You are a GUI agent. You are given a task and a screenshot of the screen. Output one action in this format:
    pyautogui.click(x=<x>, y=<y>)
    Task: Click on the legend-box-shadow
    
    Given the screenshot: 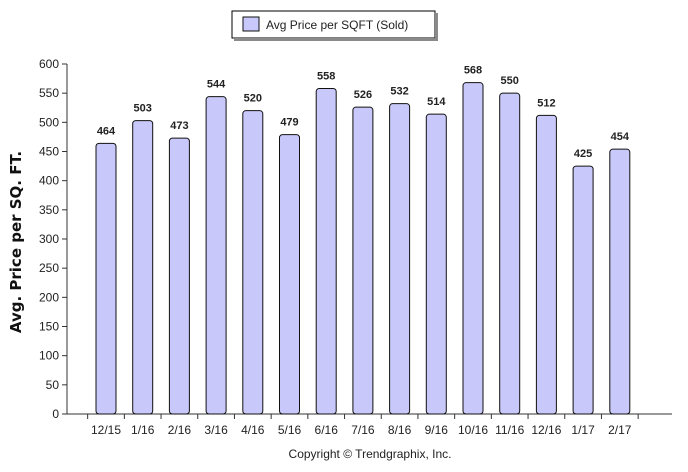 What is the action you would take?
    pyautogui.click(x=436, y=26)
    